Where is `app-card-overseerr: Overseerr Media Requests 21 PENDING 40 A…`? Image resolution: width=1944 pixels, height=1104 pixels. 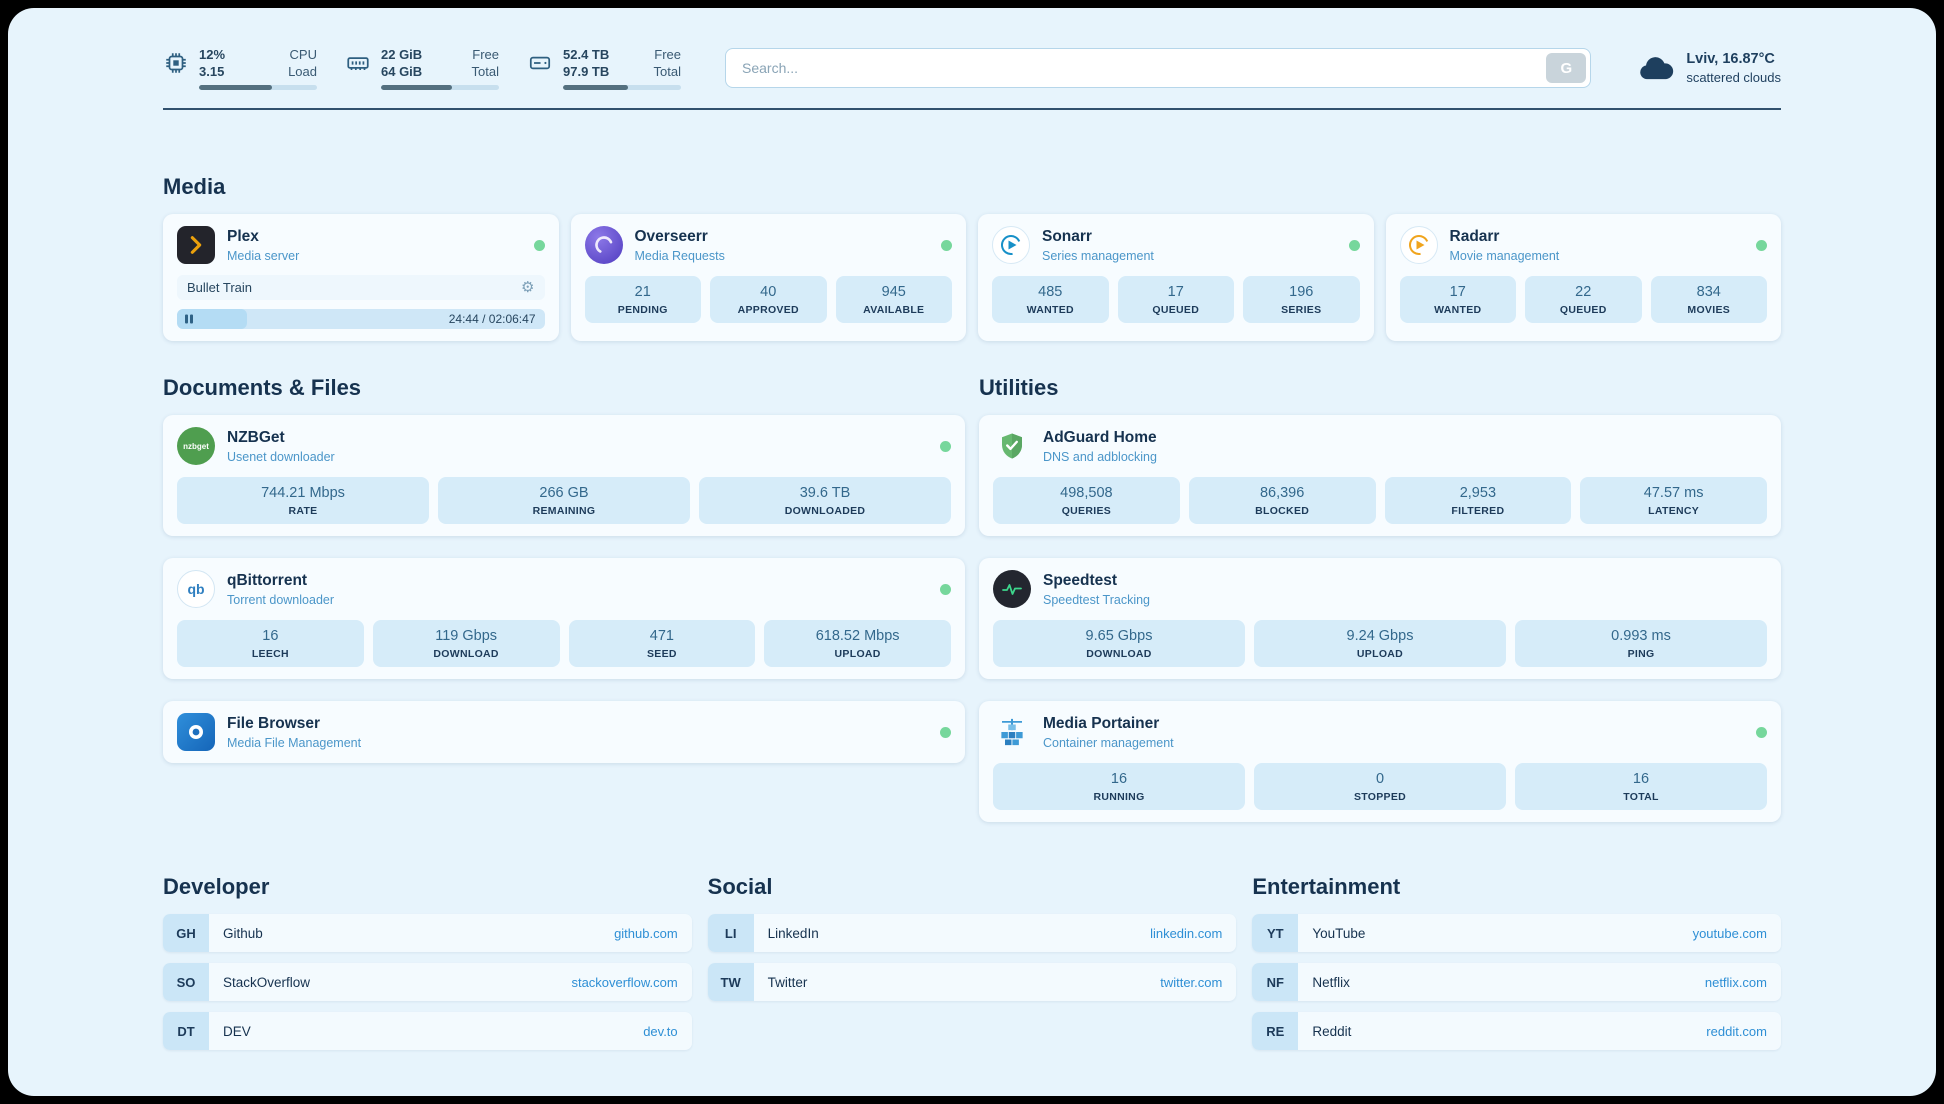 app-card-overseerr: Overseerr Media Requests 21 PENDING 40 A… is located at coordinates (768, 277).